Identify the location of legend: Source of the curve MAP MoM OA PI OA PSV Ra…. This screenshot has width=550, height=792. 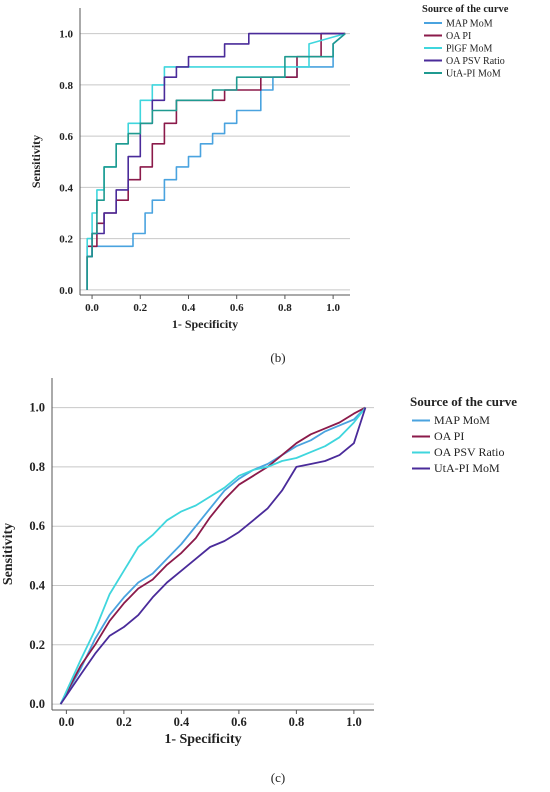
(463, 434).